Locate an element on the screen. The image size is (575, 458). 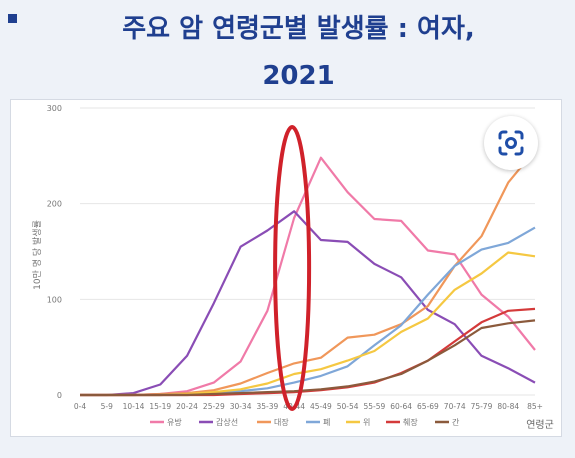
x-tick-label: 60-64 is located at coordinates (401, 406).